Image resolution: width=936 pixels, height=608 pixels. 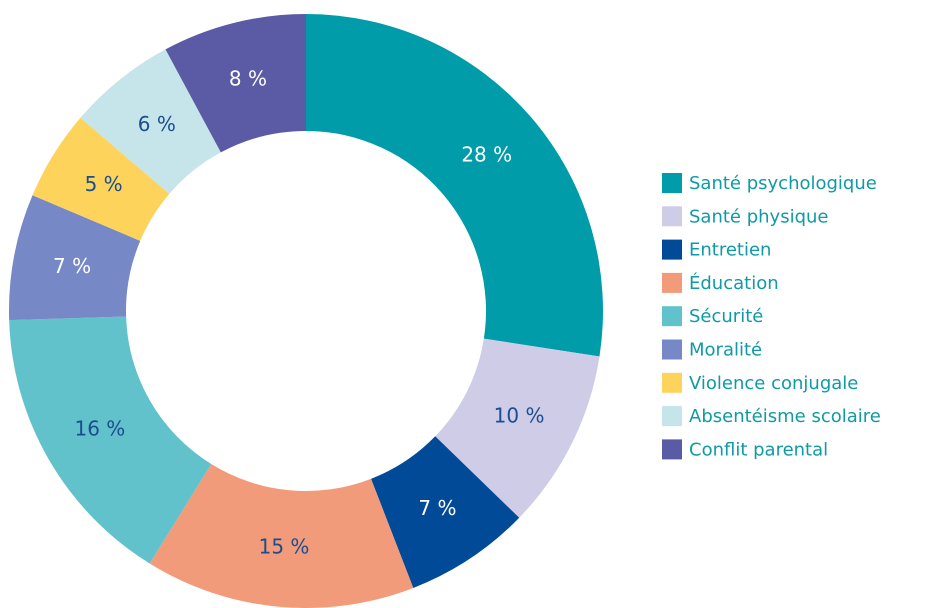 What do you see at coordinates (248, 79) in the screenshot?
I see `slice-label: 8 %` at bounding box center [248, 79].